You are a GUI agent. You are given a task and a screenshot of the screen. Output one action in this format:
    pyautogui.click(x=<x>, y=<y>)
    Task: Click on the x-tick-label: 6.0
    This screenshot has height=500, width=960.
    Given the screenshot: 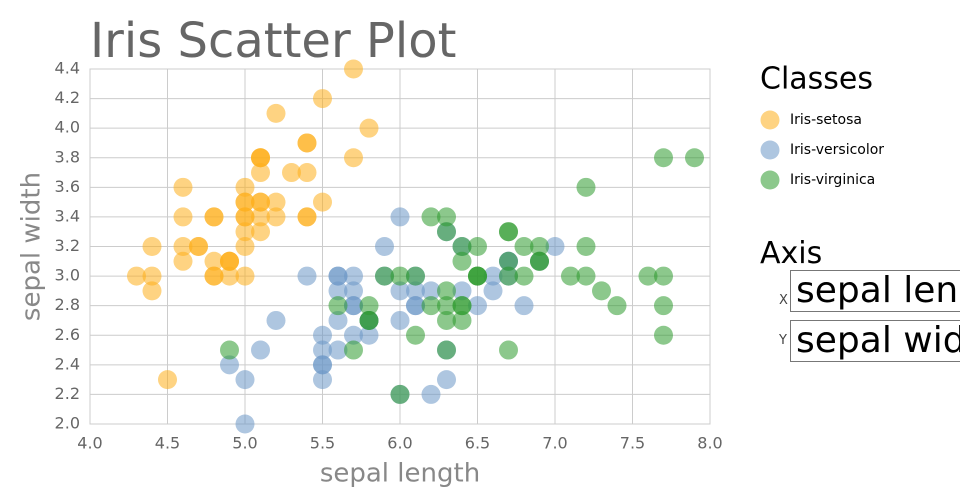 What is the action you would take?
    pyautogui.click(x=399, y=443)
    